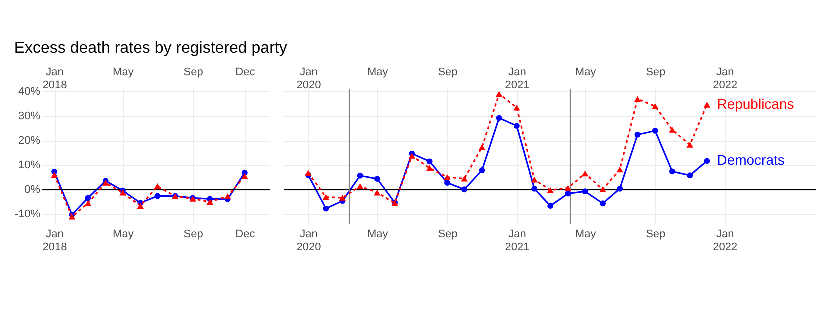 The height and width of the screenshot is (334, 840). Describe the element at coordinates (27, 214) in the screenshot. I see `y-tick-label: -10%` at that location.